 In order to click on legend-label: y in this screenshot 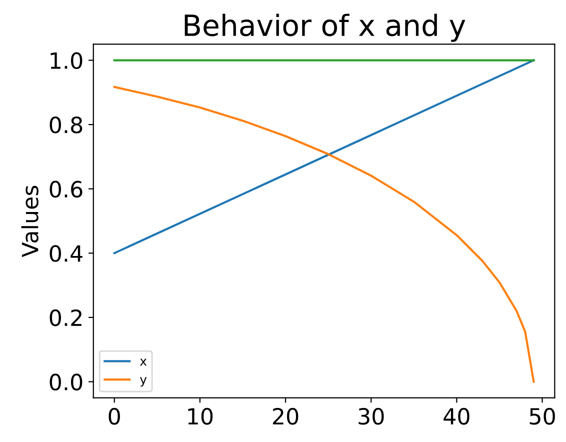, I will do `click(143, 382)`.